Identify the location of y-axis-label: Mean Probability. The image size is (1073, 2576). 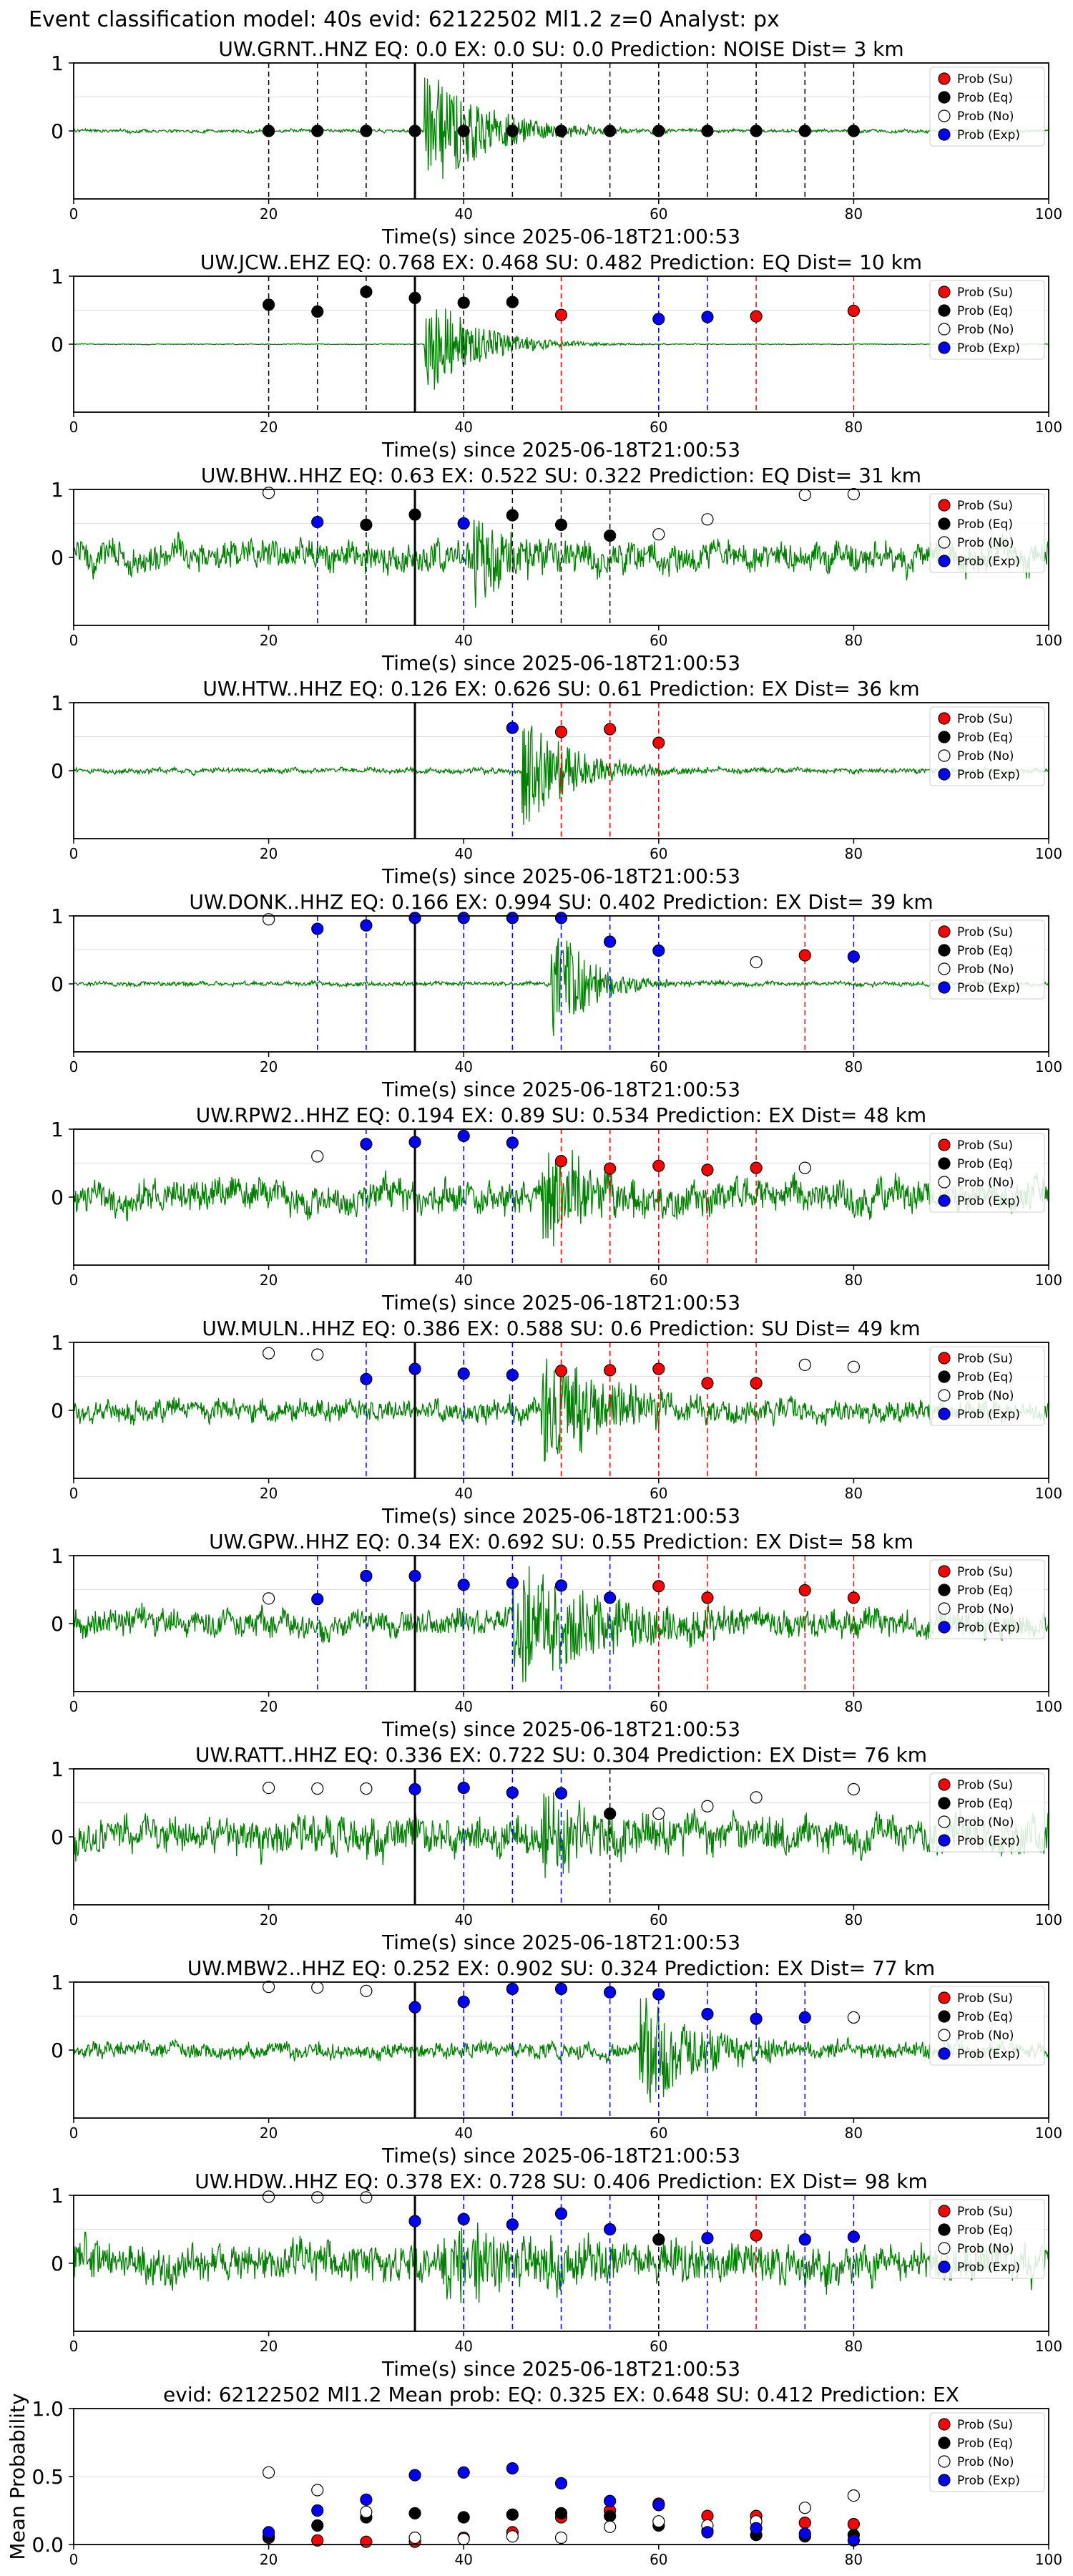
(17, 2476).